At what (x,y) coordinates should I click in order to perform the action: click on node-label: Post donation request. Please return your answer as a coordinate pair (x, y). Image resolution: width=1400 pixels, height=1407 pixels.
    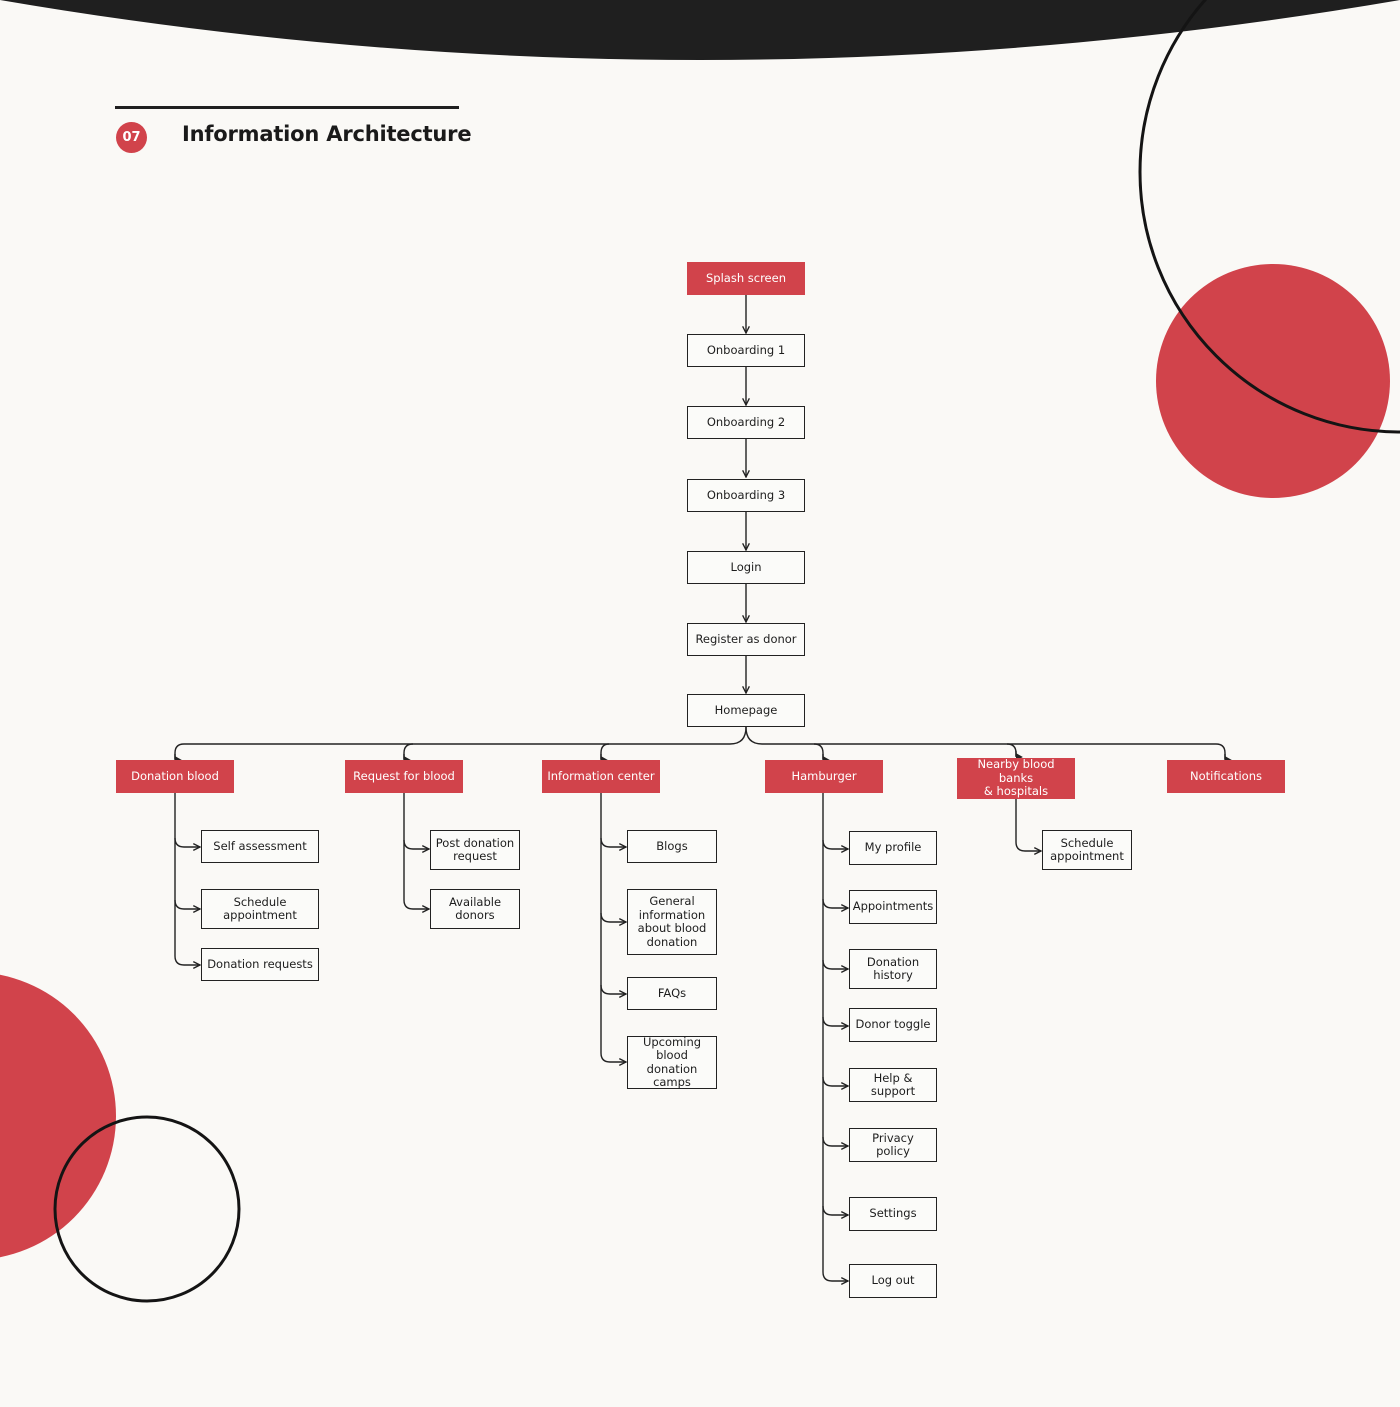
    Looking at the image, I should click on (475, 849).